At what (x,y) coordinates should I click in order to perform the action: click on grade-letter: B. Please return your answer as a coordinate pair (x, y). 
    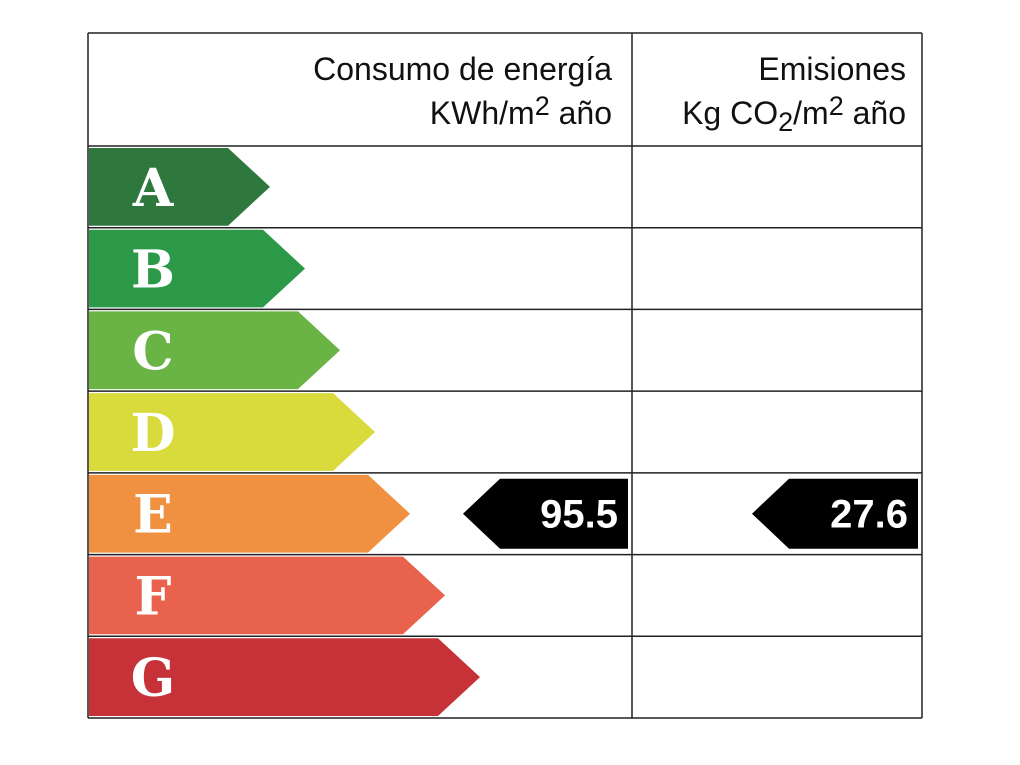
    Looking at the image, I should click on (153, 270).